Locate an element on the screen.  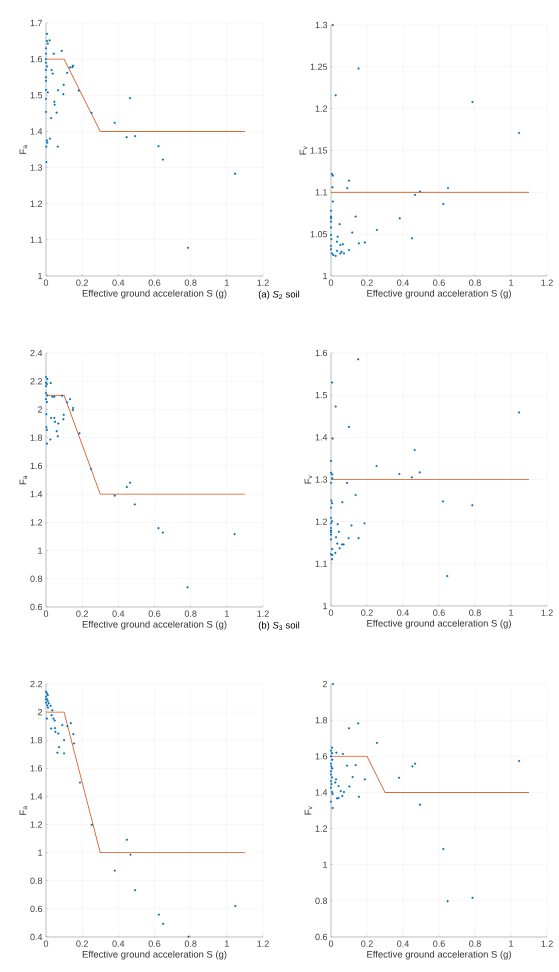
y-tick-label: 0.4 is located at coordinates (36, 937).